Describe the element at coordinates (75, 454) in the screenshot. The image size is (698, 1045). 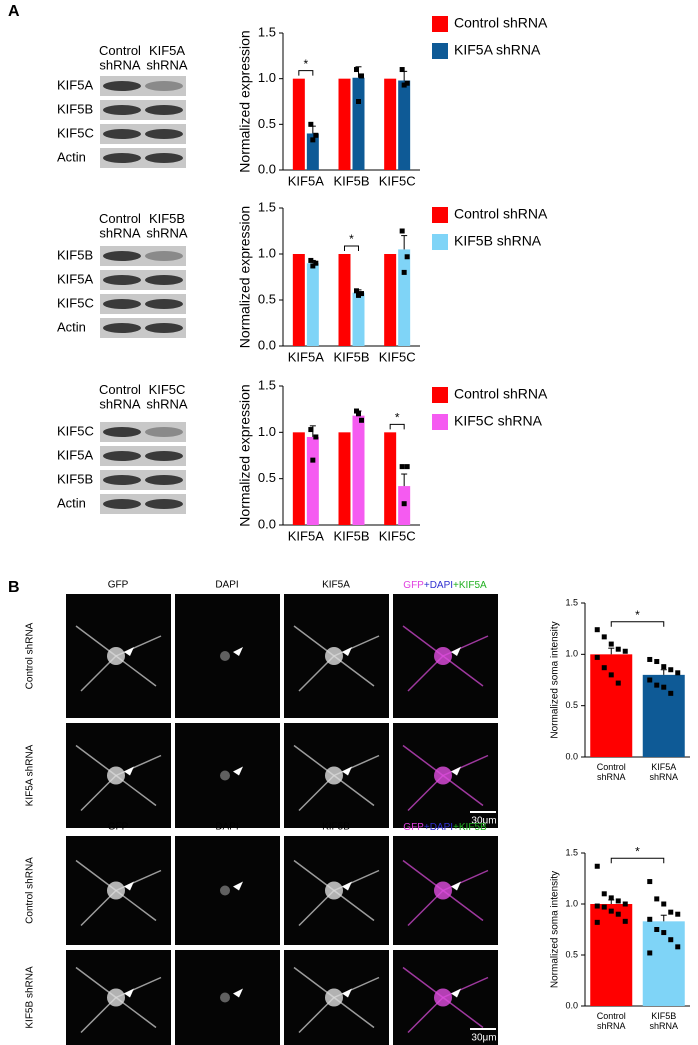
I see `blot-row-label: KIF5A` at that location.